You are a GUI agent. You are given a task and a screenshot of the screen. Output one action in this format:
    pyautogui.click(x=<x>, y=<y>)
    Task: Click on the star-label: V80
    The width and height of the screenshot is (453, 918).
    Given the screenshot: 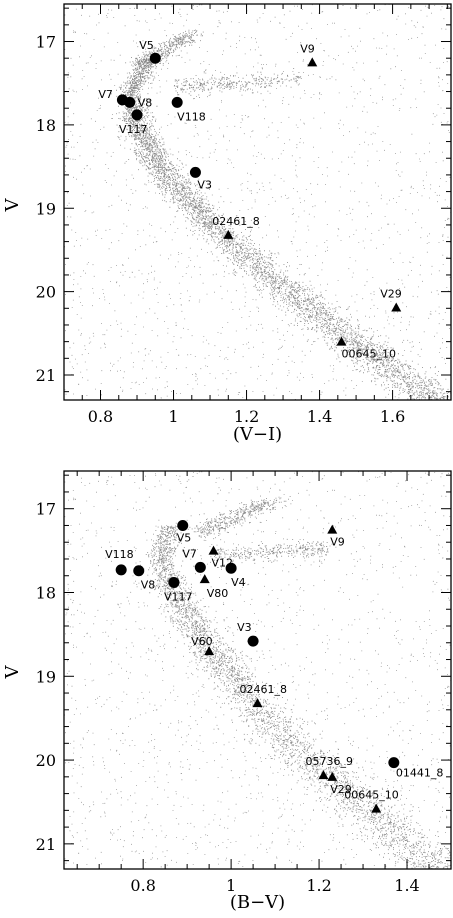 What is the action you would take?
    pyautogui.click(x=218, y=593)
    